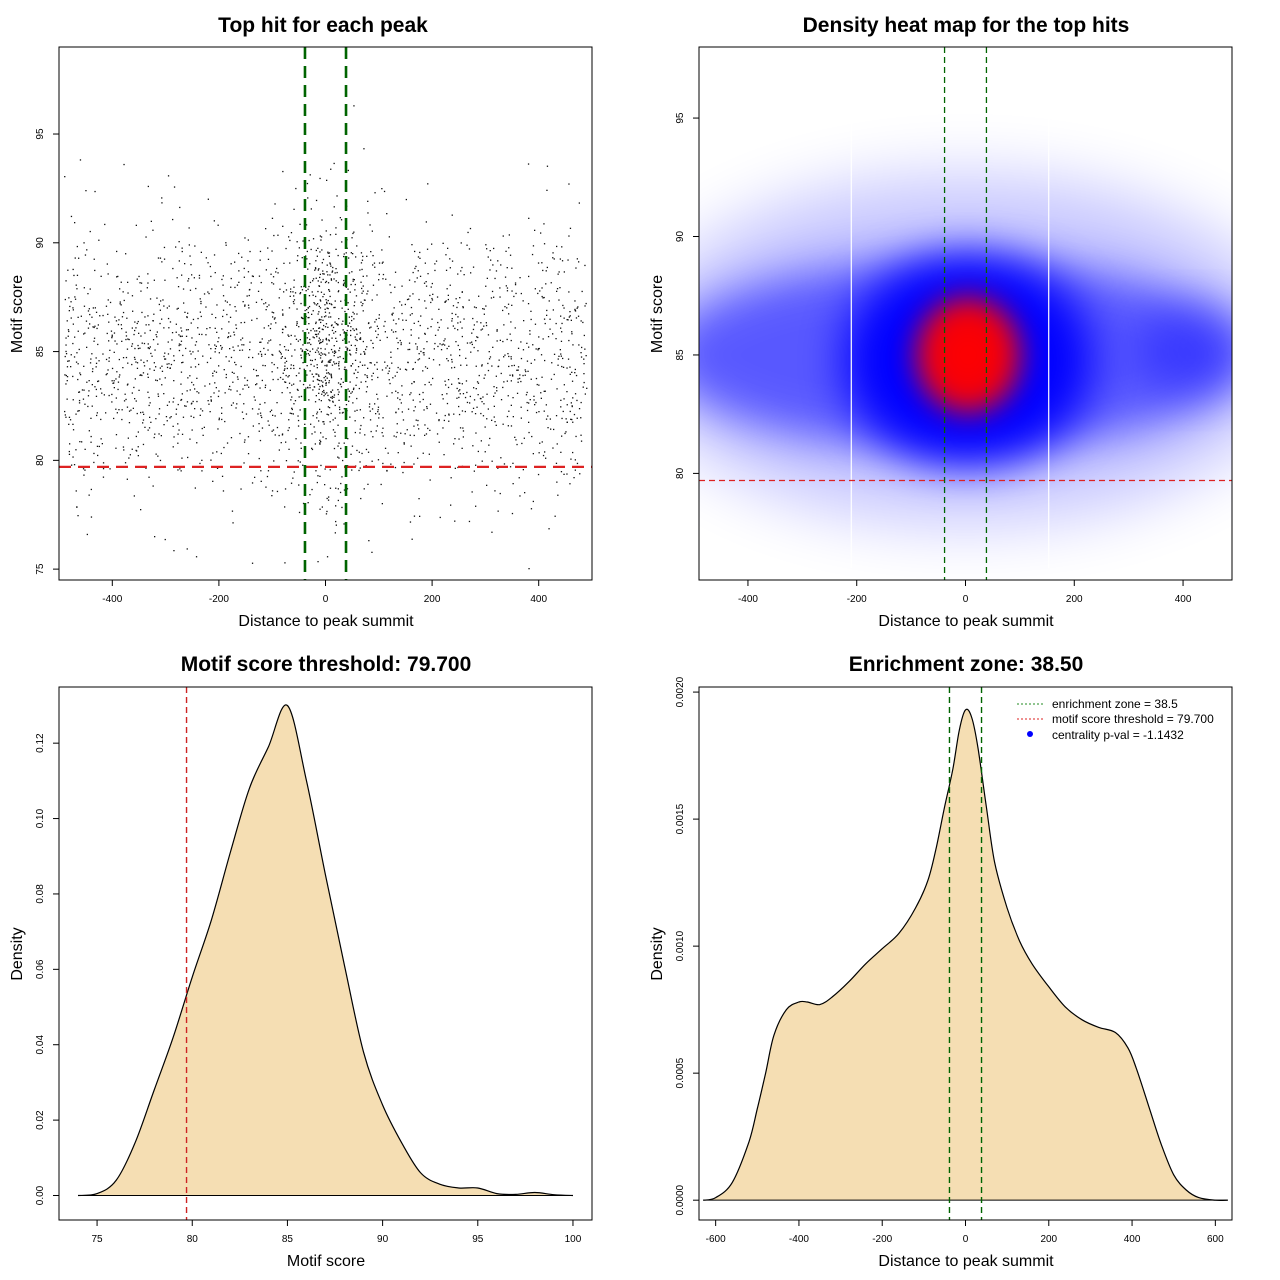 Image resolution: width=1280 pixels, height=1280 pixels. Describe the element at coordinates (326, 337) in the screenshot. I see `scatter-points` at that location.